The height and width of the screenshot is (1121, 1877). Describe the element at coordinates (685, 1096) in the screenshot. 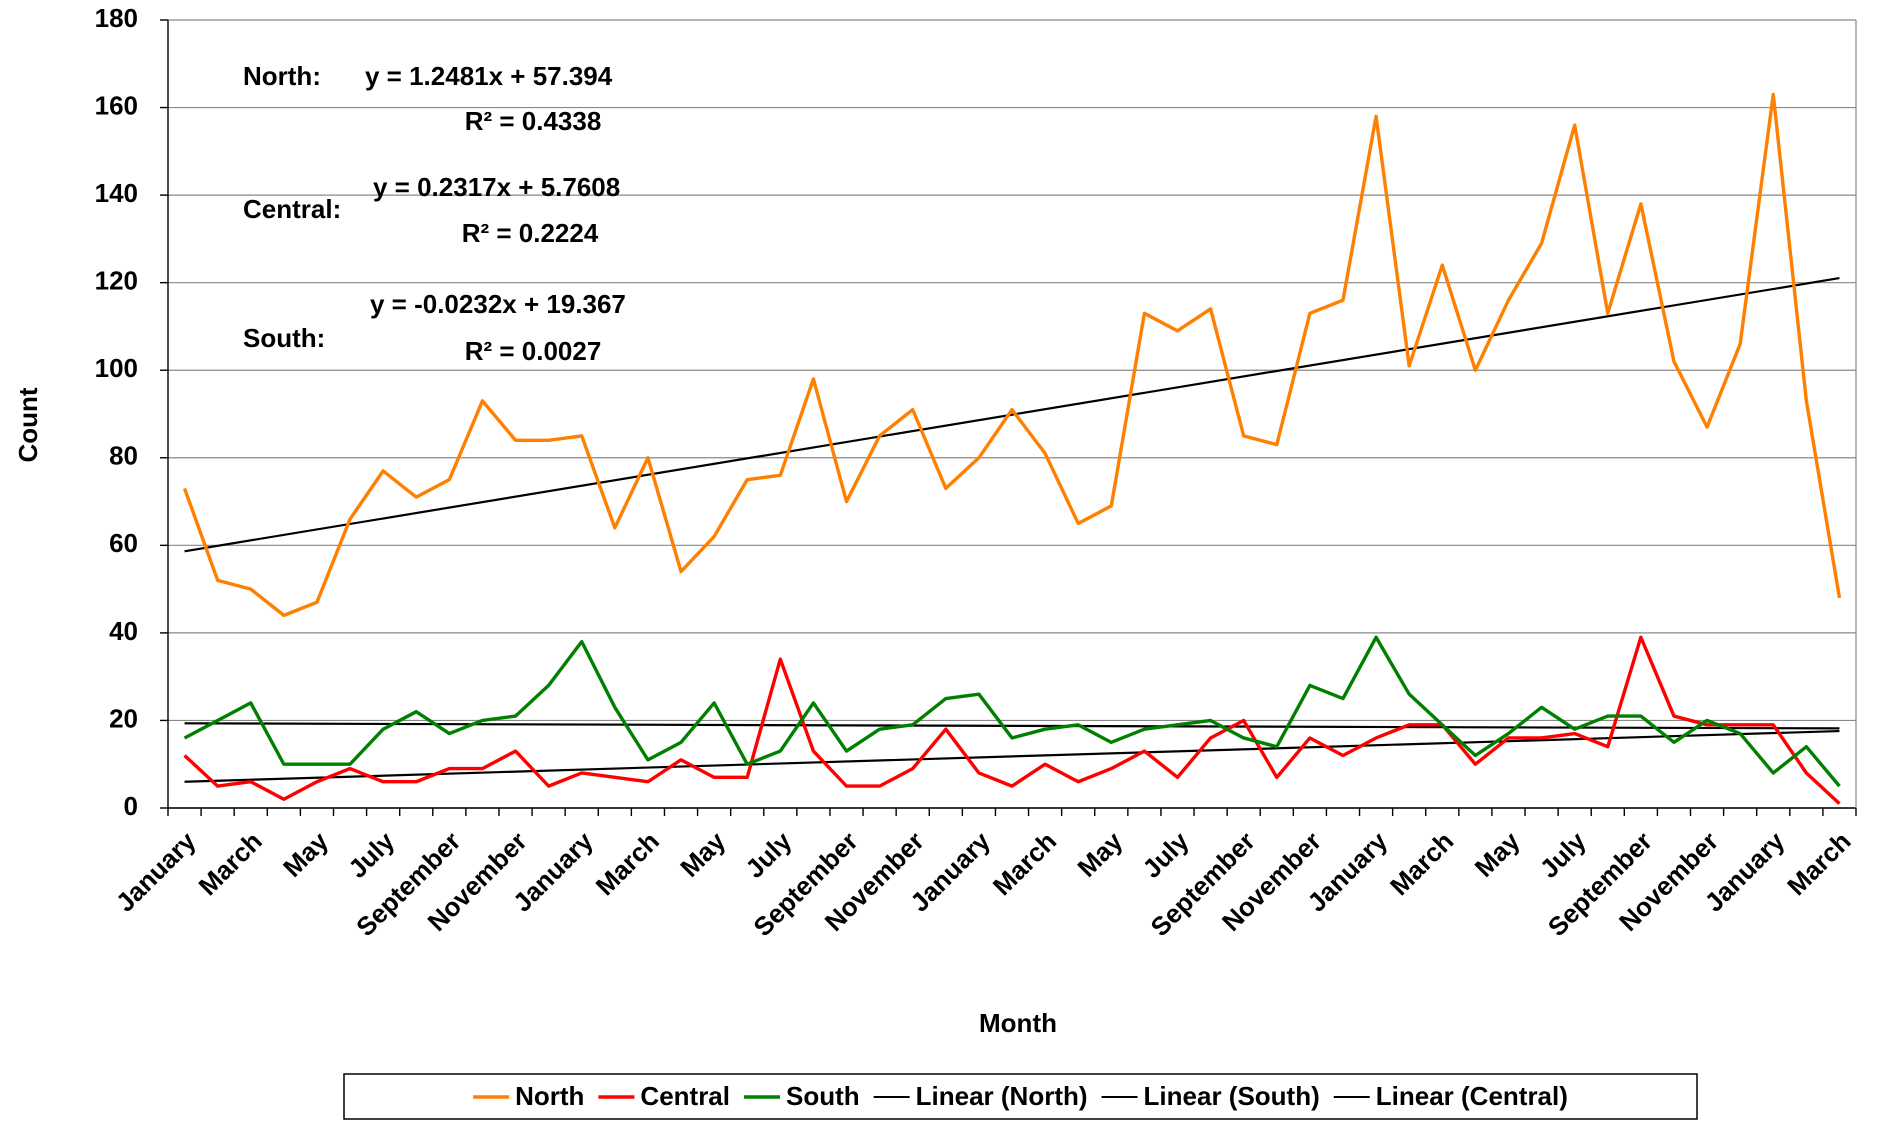

I see `legend-label: Central` at that location.